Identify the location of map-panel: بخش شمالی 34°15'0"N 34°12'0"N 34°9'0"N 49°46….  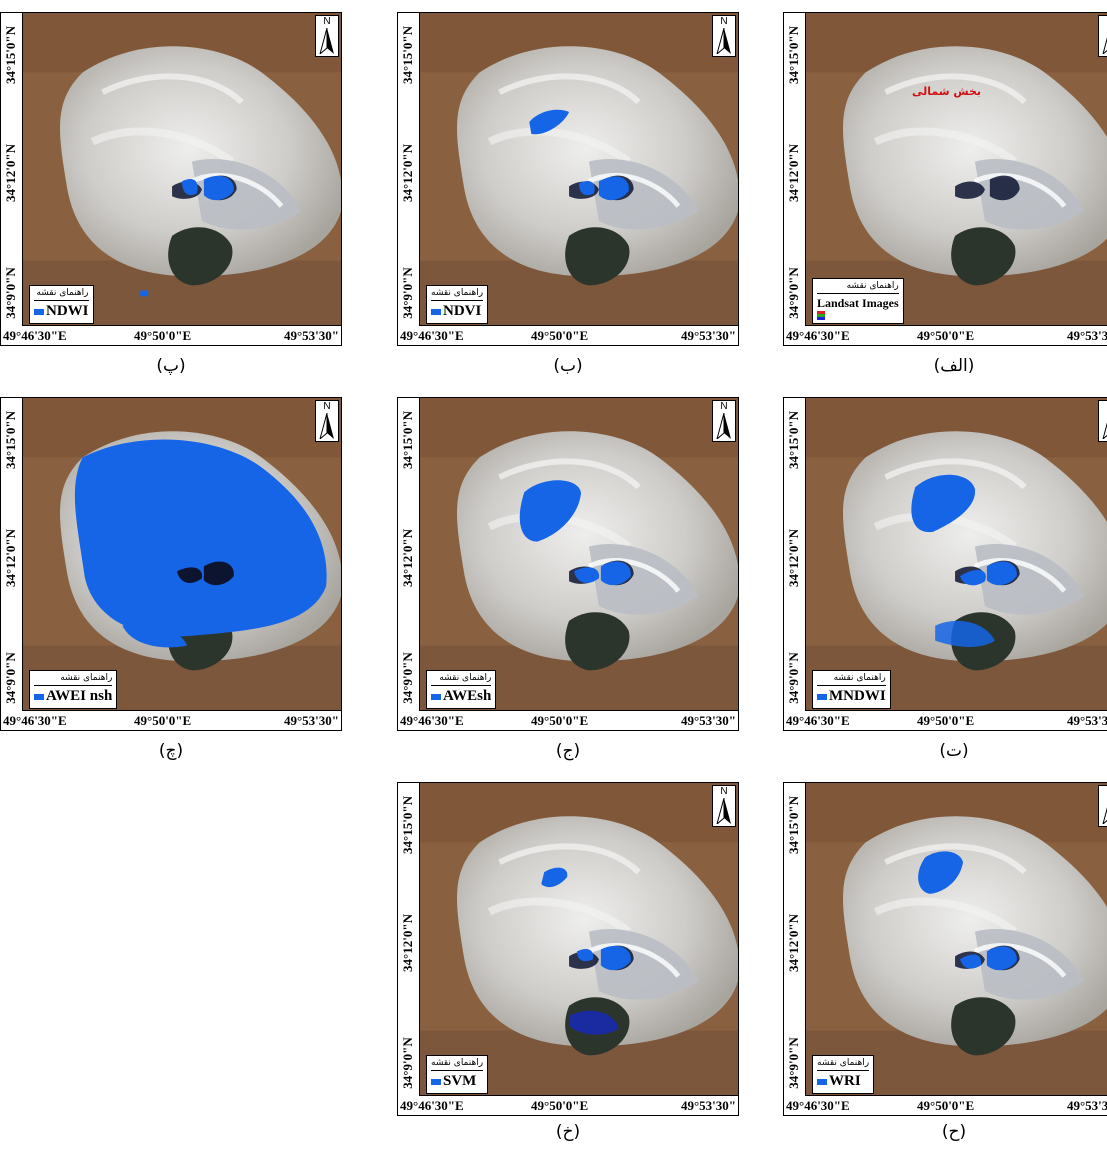
(945, 179).